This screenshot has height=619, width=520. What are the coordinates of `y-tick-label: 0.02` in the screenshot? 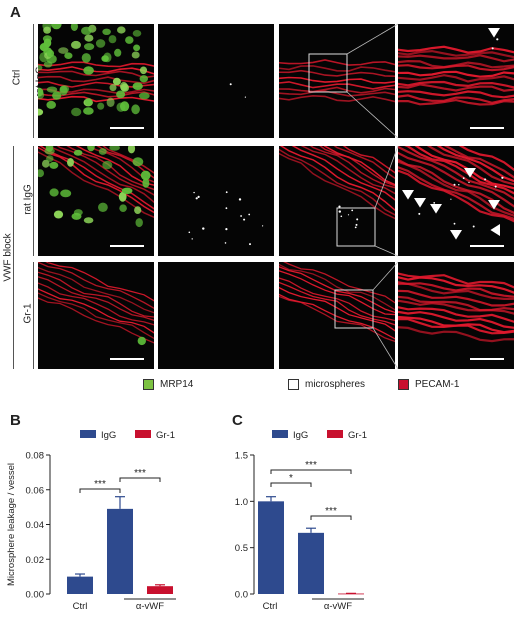 It's located at (35, 560).